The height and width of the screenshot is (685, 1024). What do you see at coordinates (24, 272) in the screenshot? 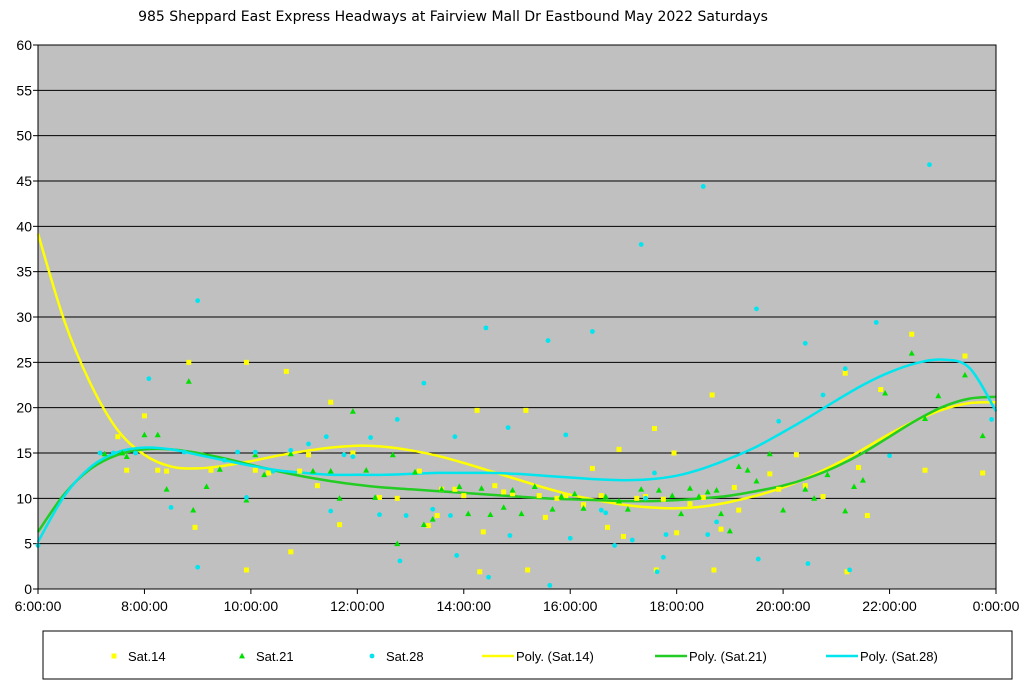
I see `y-tick-label: 35` at bounding box center [24, 272].